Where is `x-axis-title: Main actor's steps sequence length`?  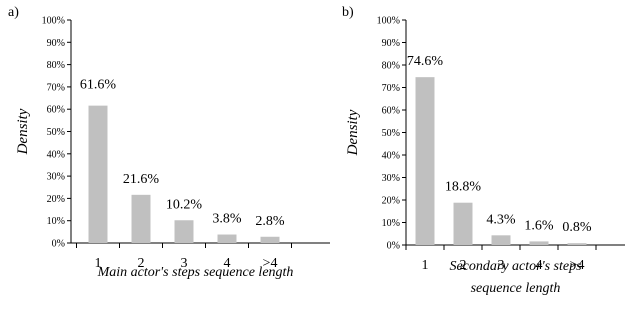 x-axis-title: Main actor's steps sequence length is located at coordinates (195, 272).